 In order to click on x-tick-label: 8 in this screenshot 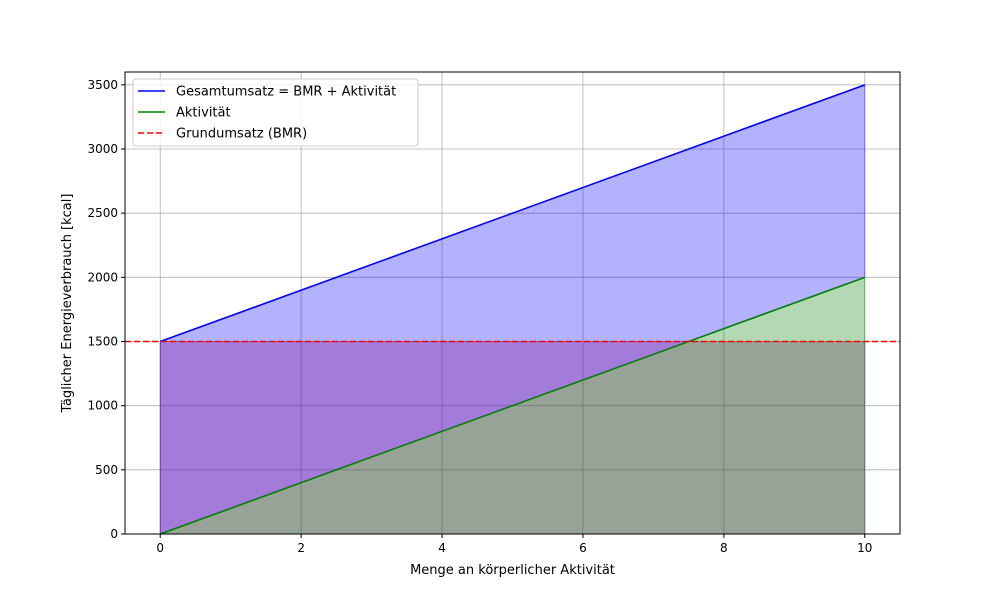, I will do `click(724, 548)`.